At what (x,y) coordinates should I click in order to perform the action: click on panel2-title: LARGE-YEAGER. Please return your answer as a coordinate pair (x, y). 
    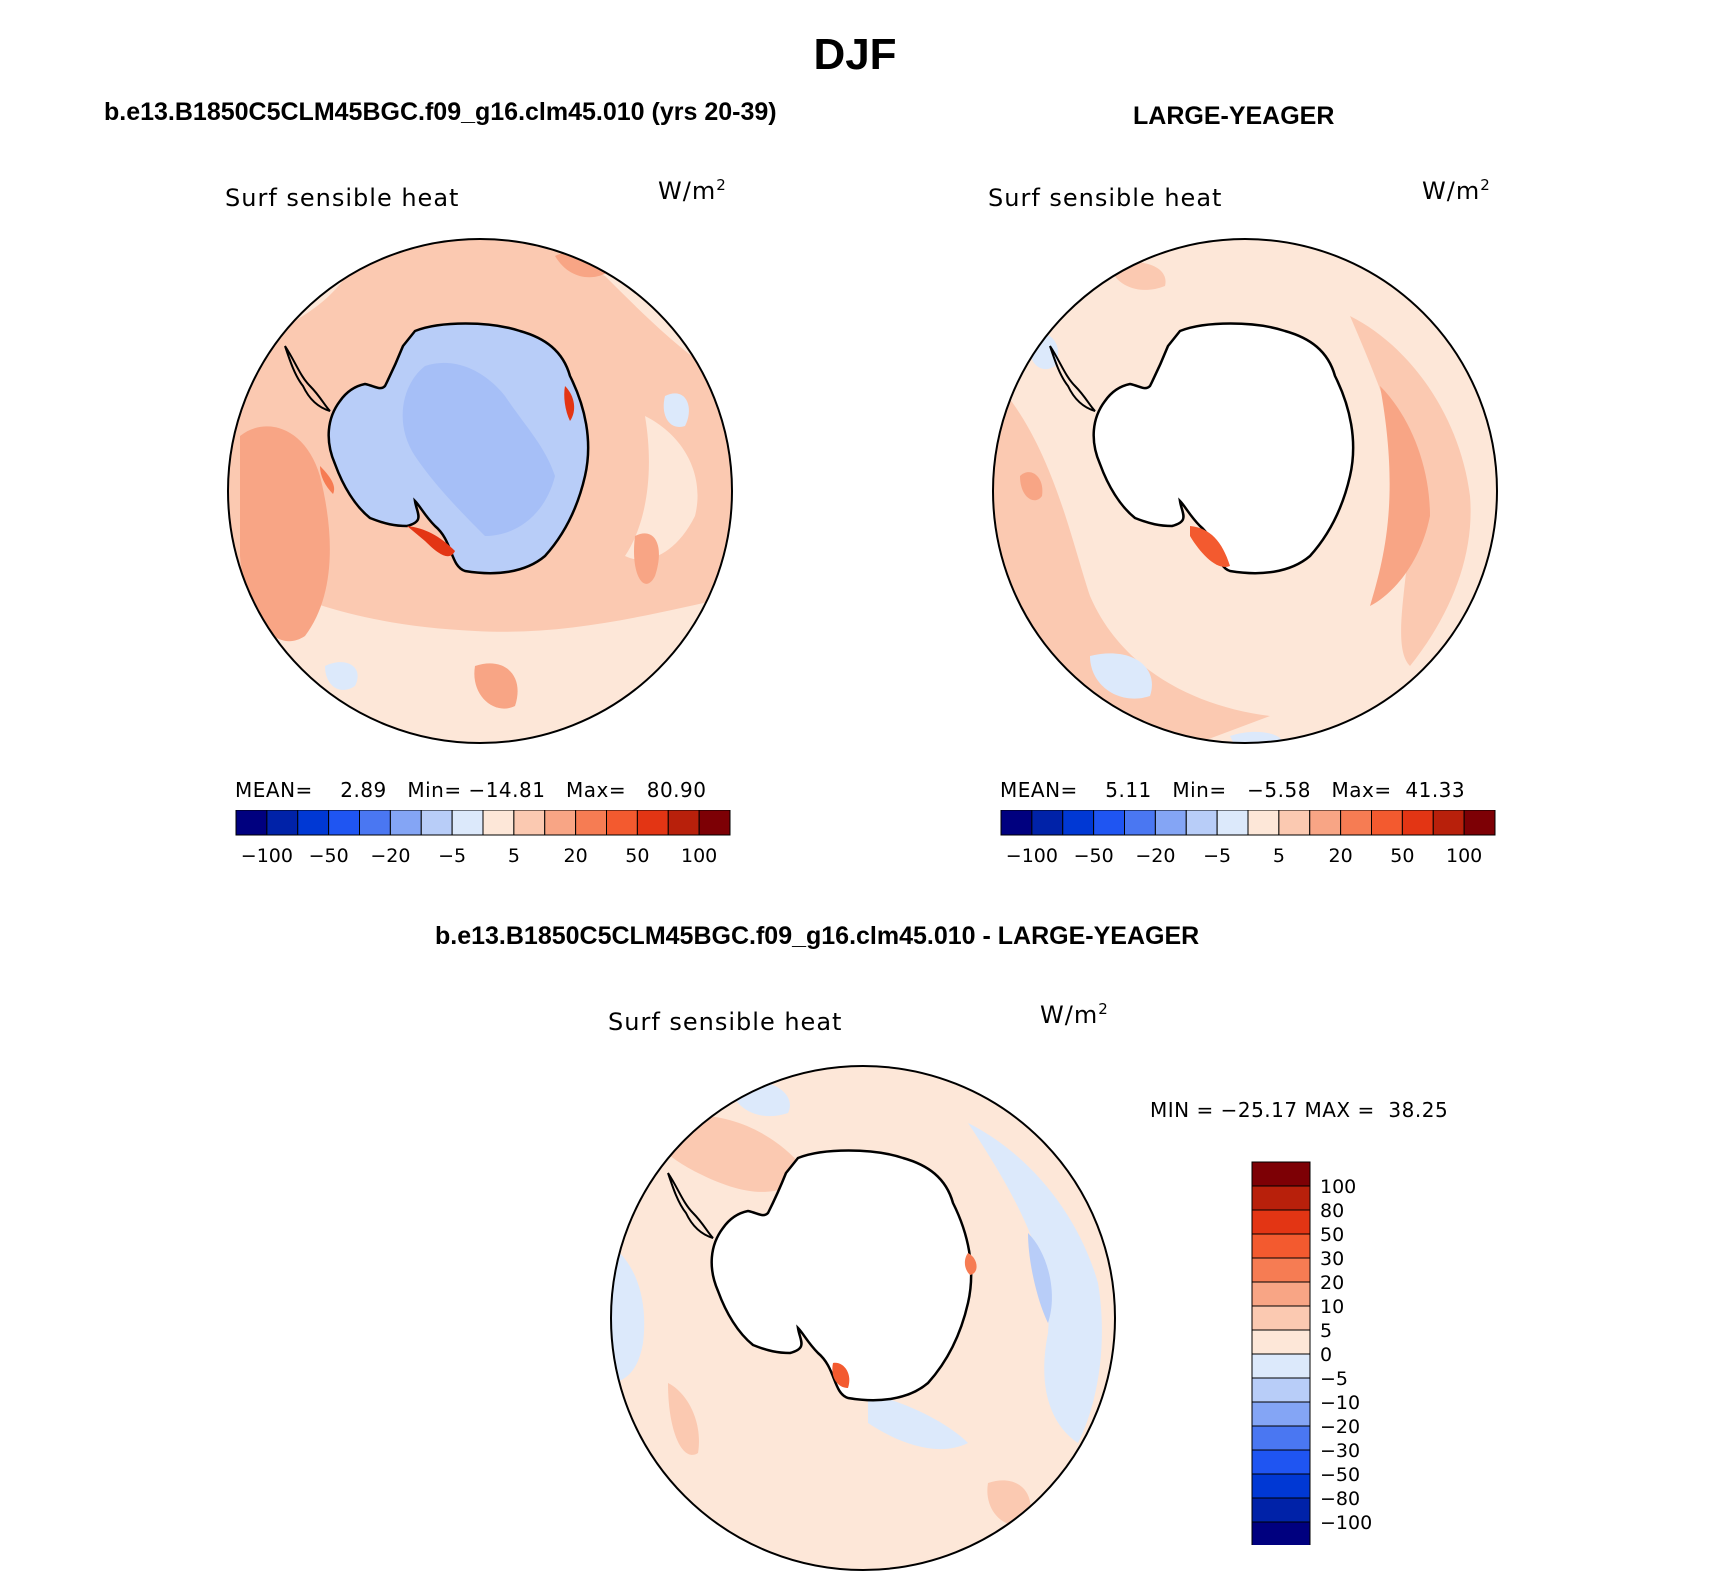
    Looking at the image, I should click on (1234, 116).